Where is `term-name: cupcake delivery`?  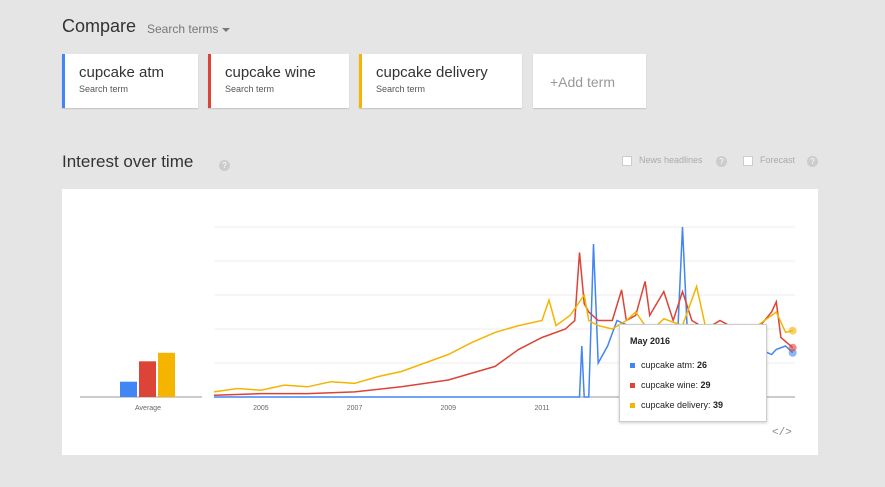 term-name: cupcake delivery is located at coordinates (432, 72).